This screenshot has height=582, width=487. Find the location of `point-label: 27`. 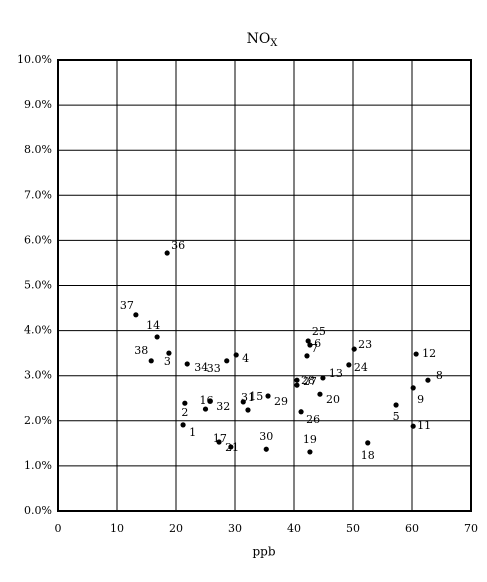

point-label: 27 is located at coordinates (310, 381).